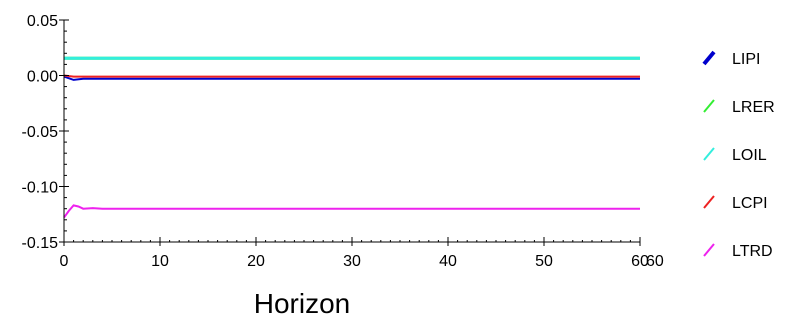 This screenshot has height=324, width=794. Describe the element at coordinates (709, 58) in the screenshot. I see `legend-swatch-lipi` at that location.